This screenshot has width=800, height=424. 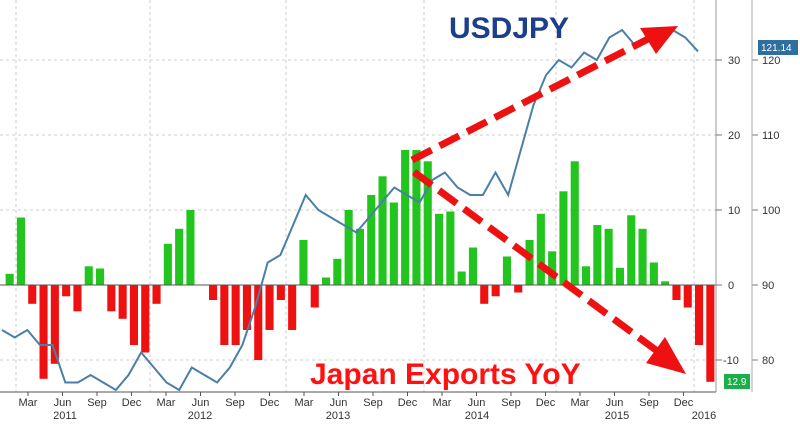 I want to click on svg-text: 12.9, so click(x=737, y=382).